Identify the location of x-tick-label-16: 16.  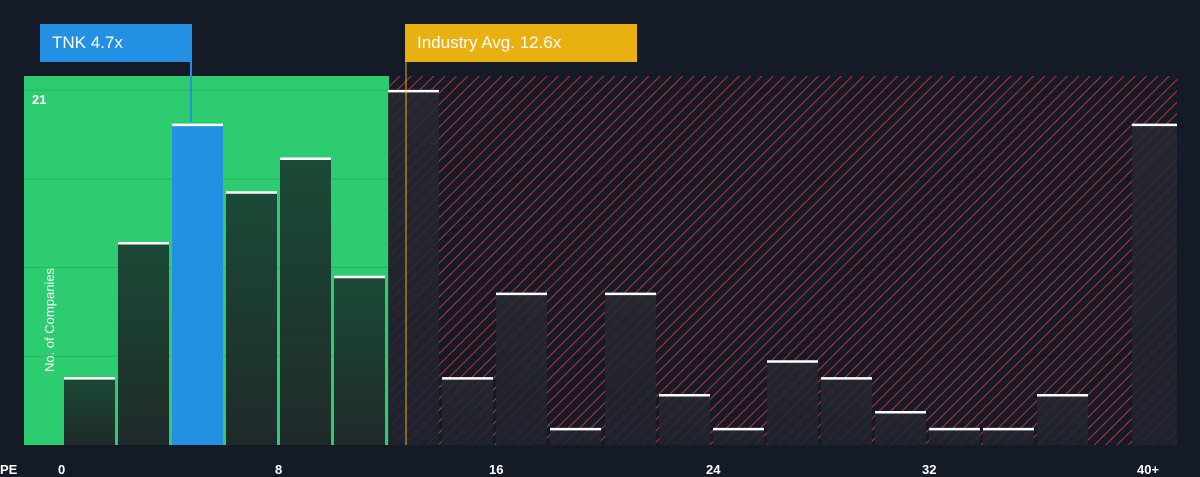
(496, 469).